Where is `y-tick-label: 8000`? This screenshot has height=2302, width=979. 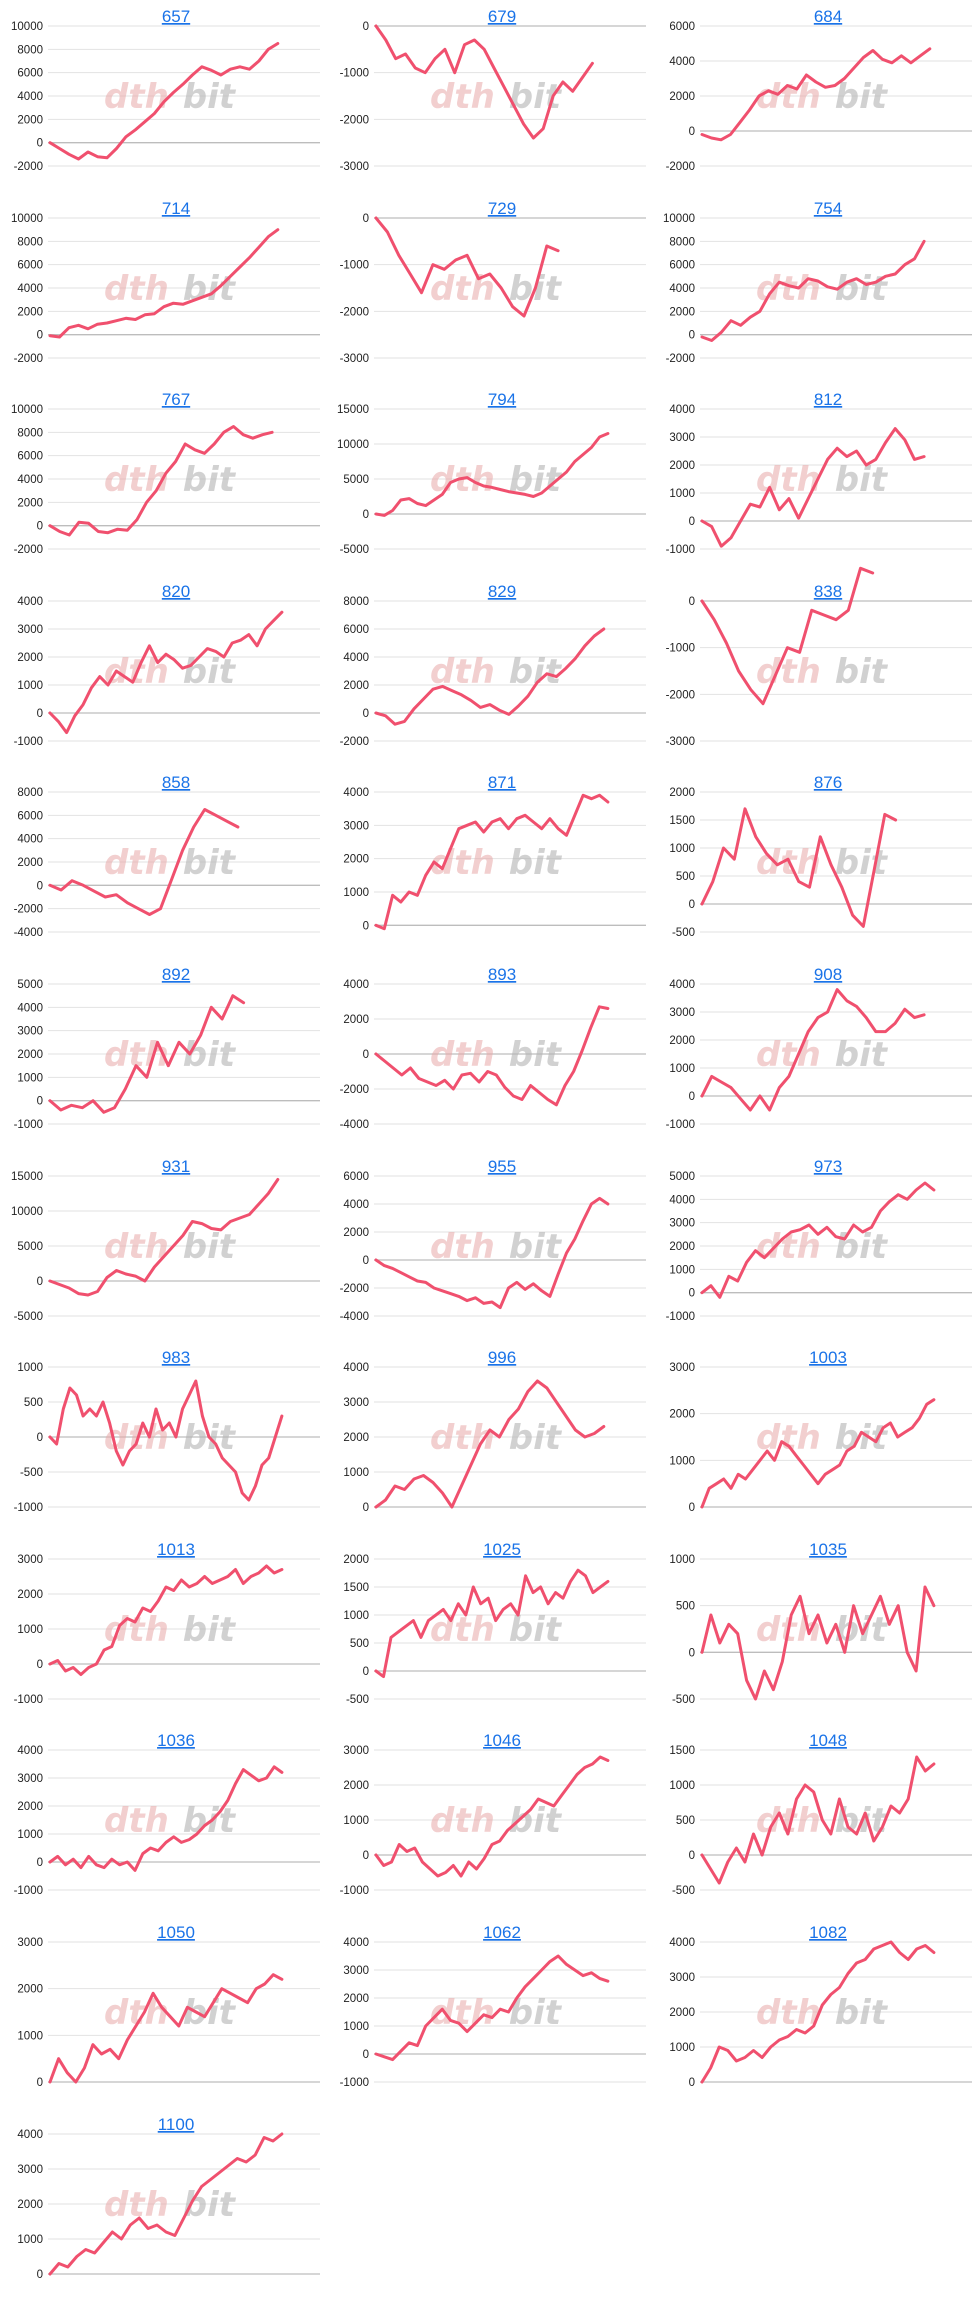
y-tick-label: 8000 is located at coordinates (30, 242).